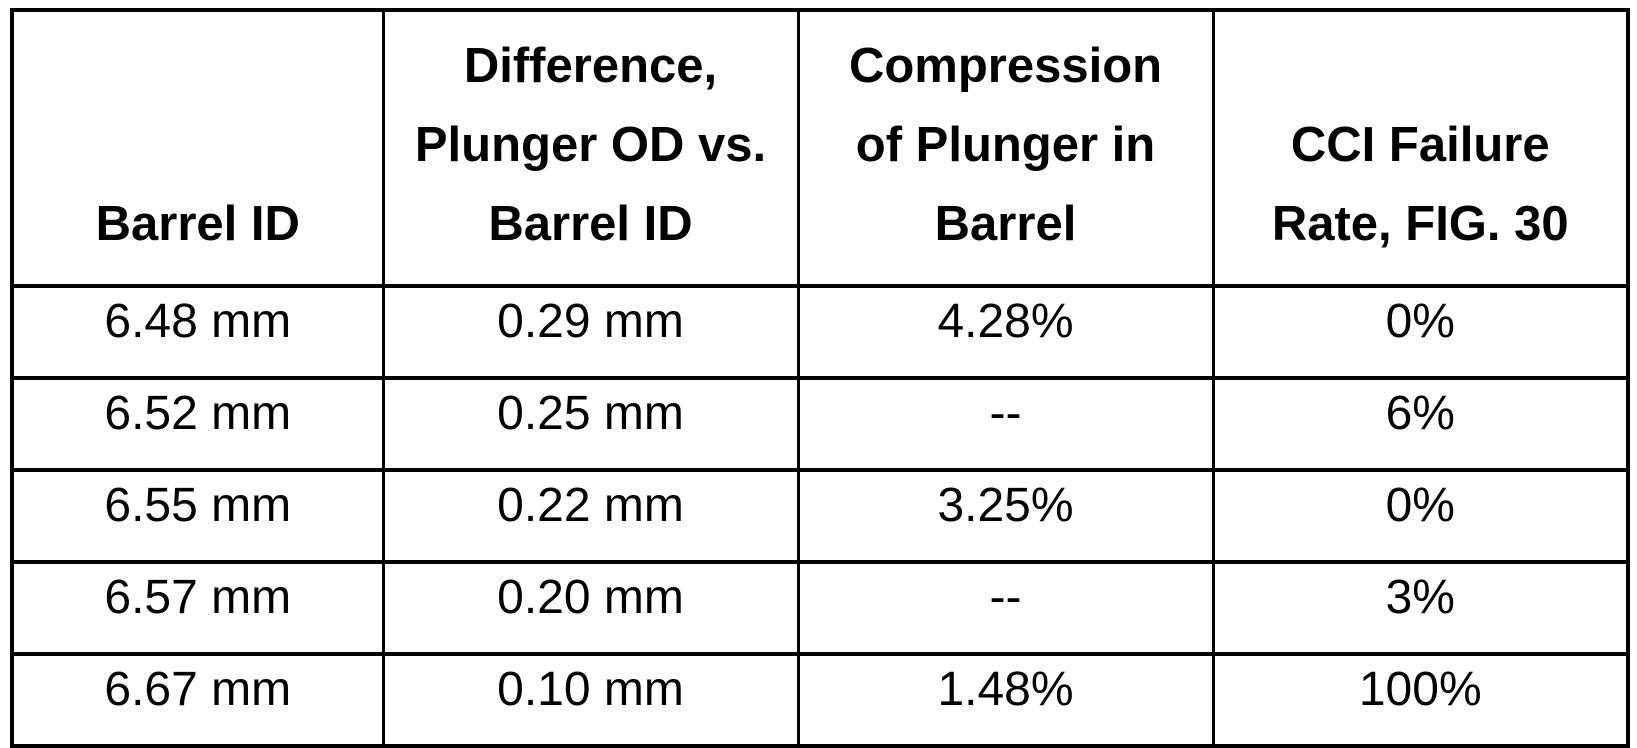 This screenshot has height=748, width=1637. What do you see at coordinates (590, 700) in the screenshot?
I see `cell-difference-plunger-od-vs-barrel-id: 0.10 mm` at bounding box center [590, 700].